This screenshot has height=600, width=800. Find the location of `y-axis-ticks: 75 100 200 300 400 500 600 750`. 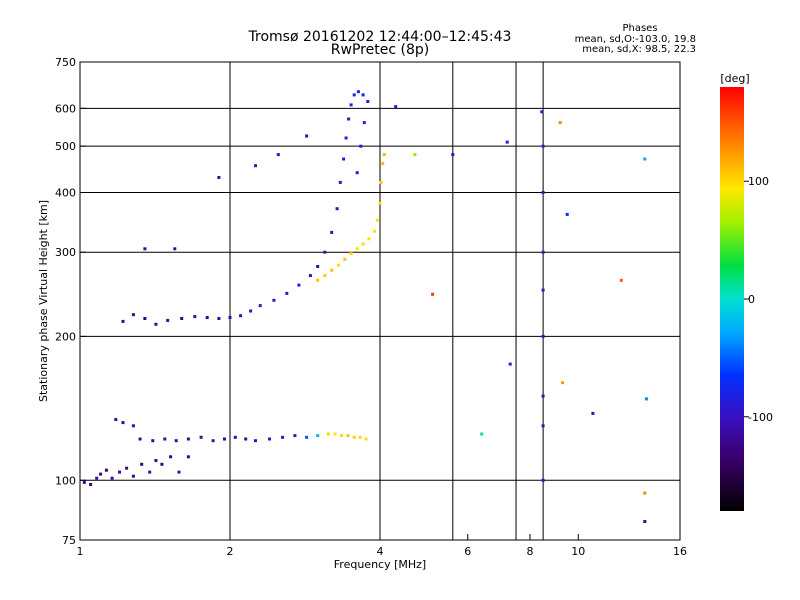

y-axis-ticks: 75 100 200 300 400 500 600 750 is located at coordinates (70, 301).